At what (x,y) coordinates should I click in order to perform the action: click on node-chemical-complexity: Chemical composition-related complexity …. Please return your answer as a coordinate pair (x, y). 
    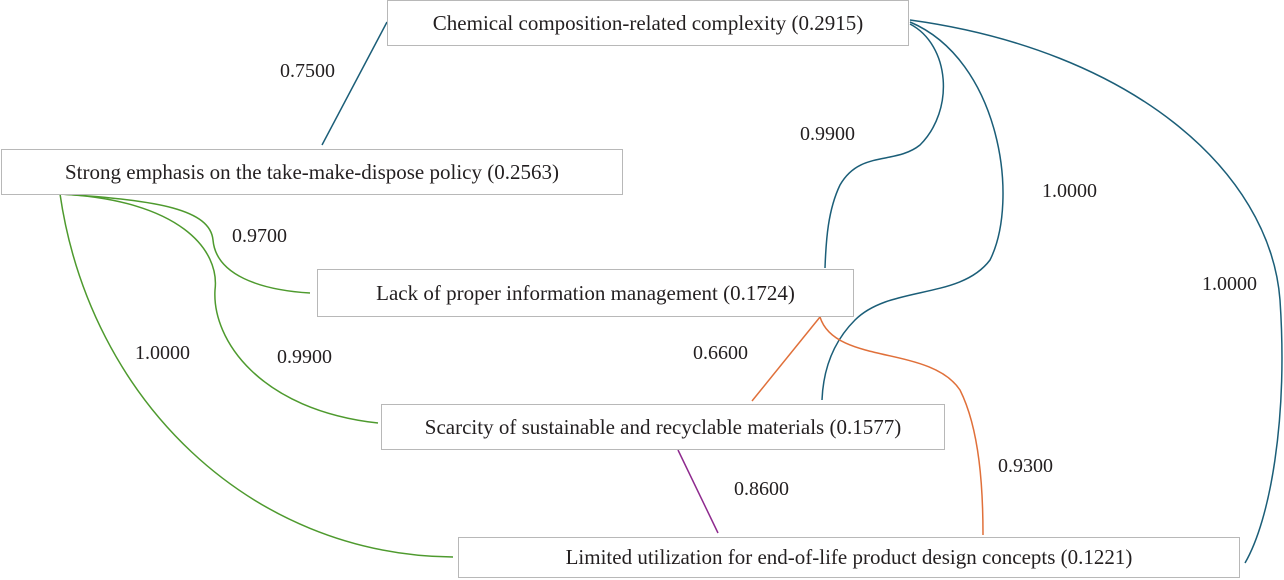
    Looking at the image, I should click on (648, 23).